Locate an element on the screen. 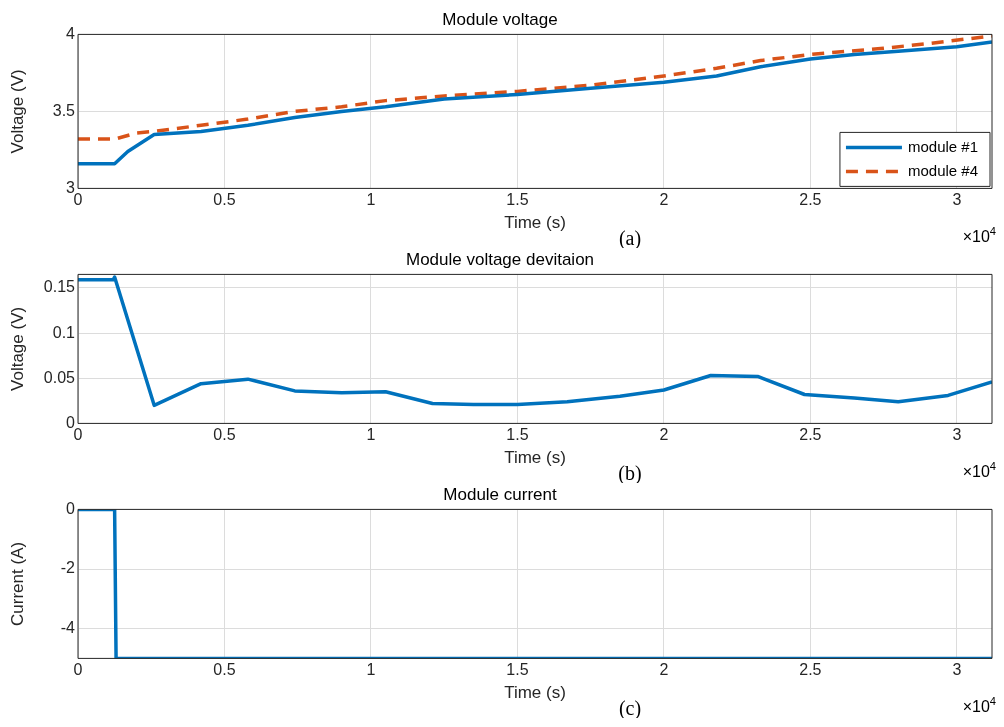 Image resolution: width=1004 pixels, height=727 pixels. y-tick-label: 0.15 is located at coordinates (59, 287).